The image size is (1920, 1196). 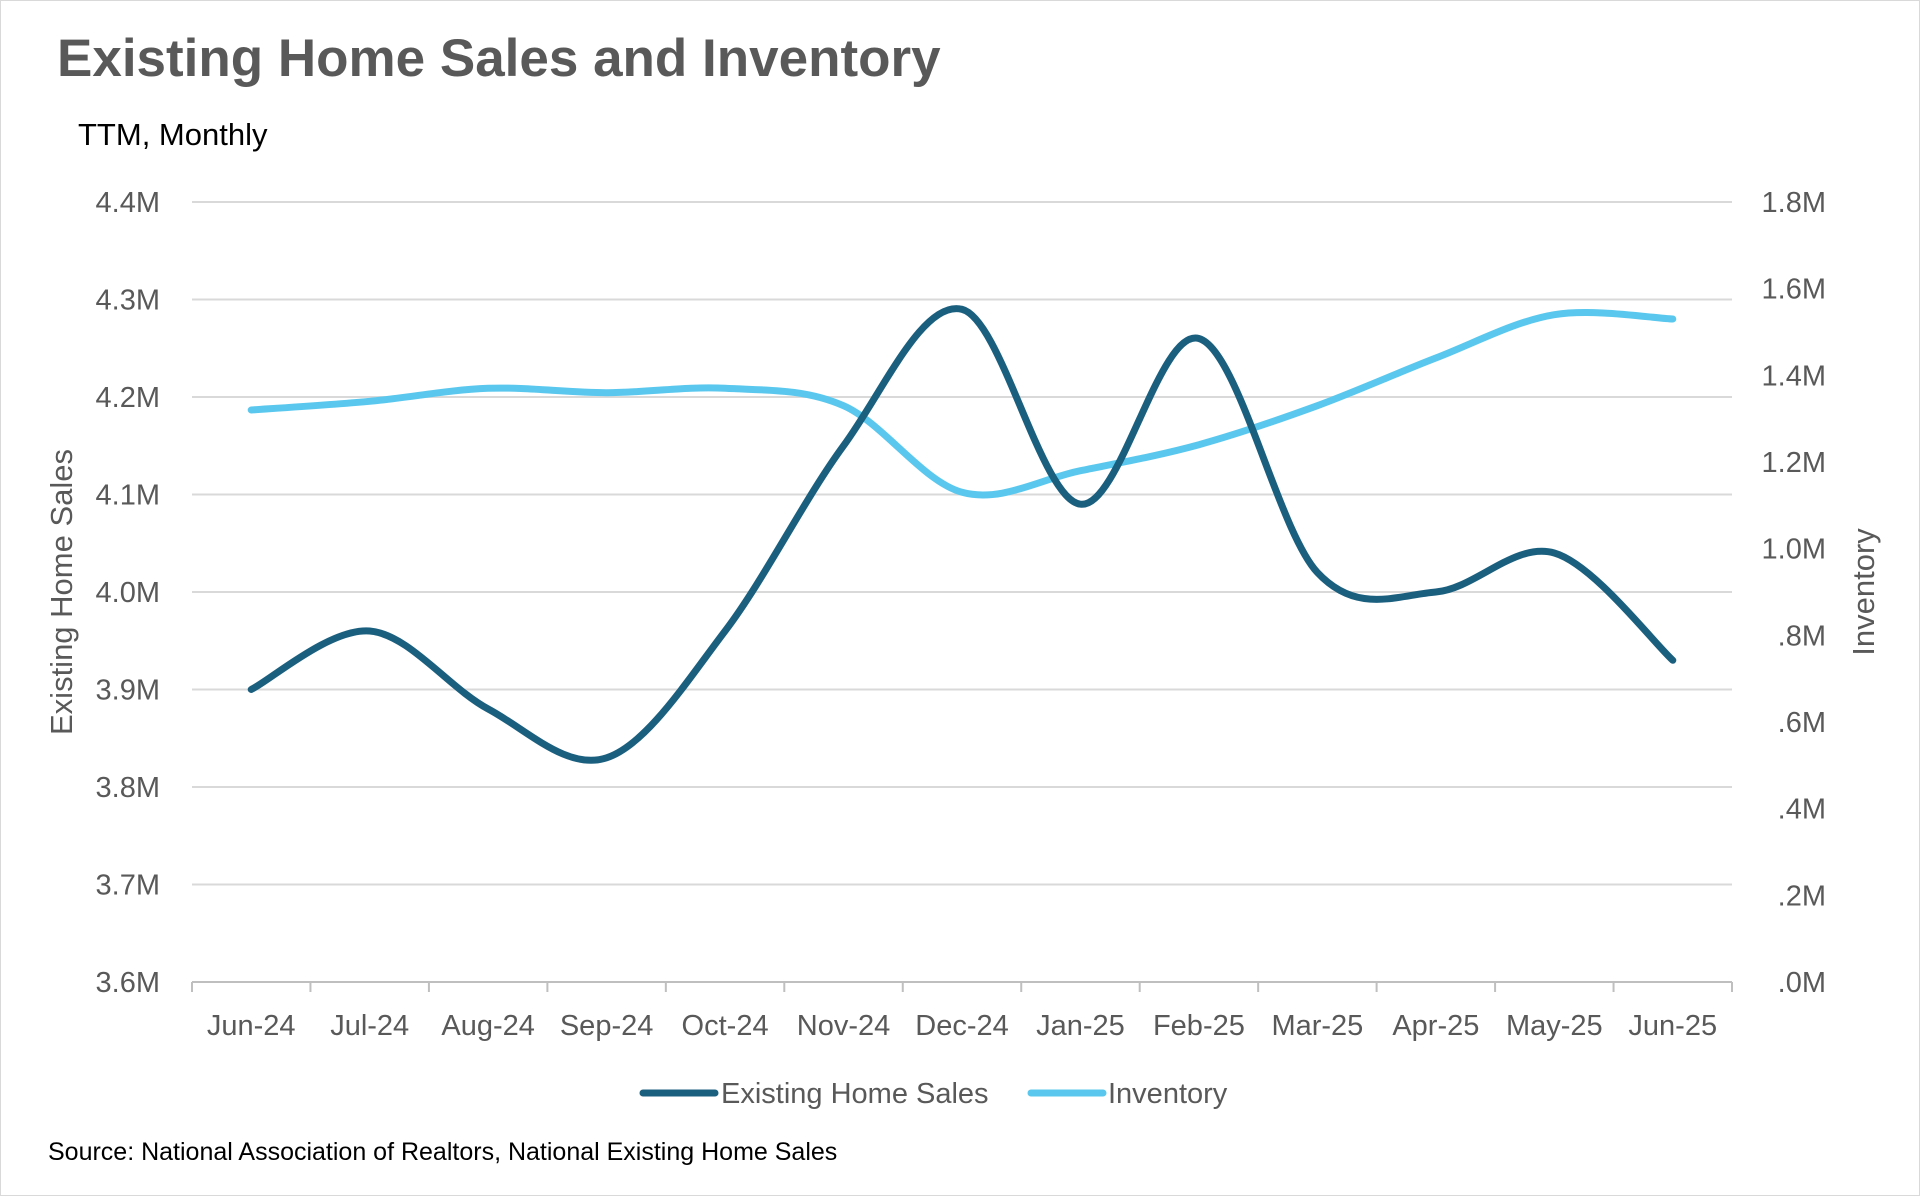 I want to click on y2-tick-label: 1.4M, so click(x=1794, y=376).